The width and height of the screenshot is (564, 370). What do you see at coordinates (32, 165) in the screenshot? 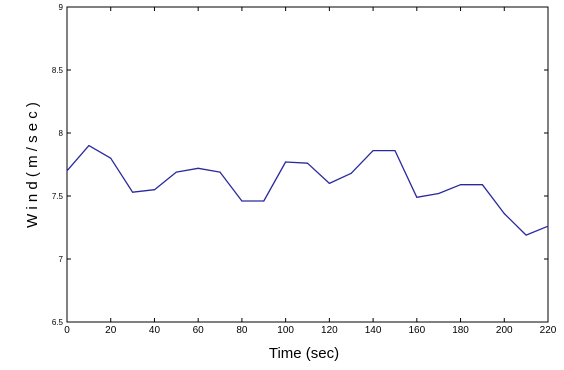
I see `y-axis-title: W i n d ( m / s e c )` at bounding box center [32, 165].